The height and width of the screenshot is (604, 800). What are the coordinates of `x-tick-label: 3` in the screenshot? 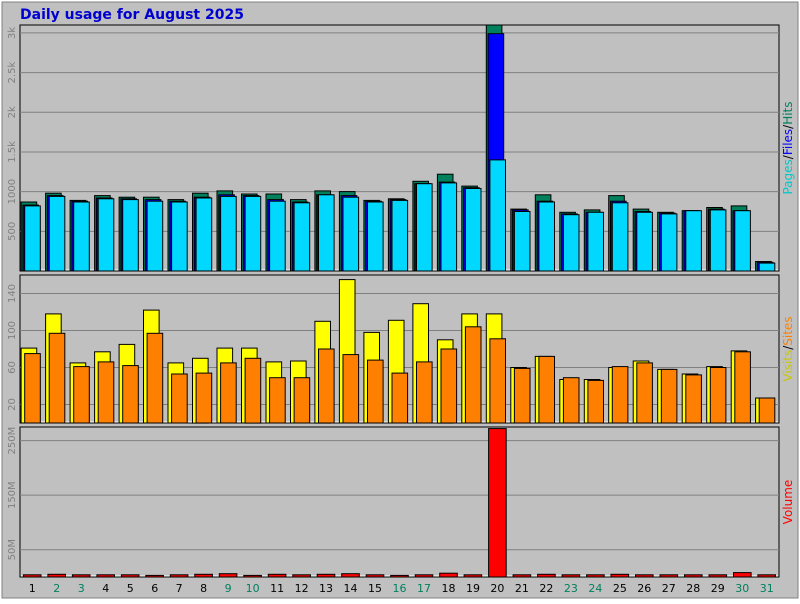 It's located at (81, 588).